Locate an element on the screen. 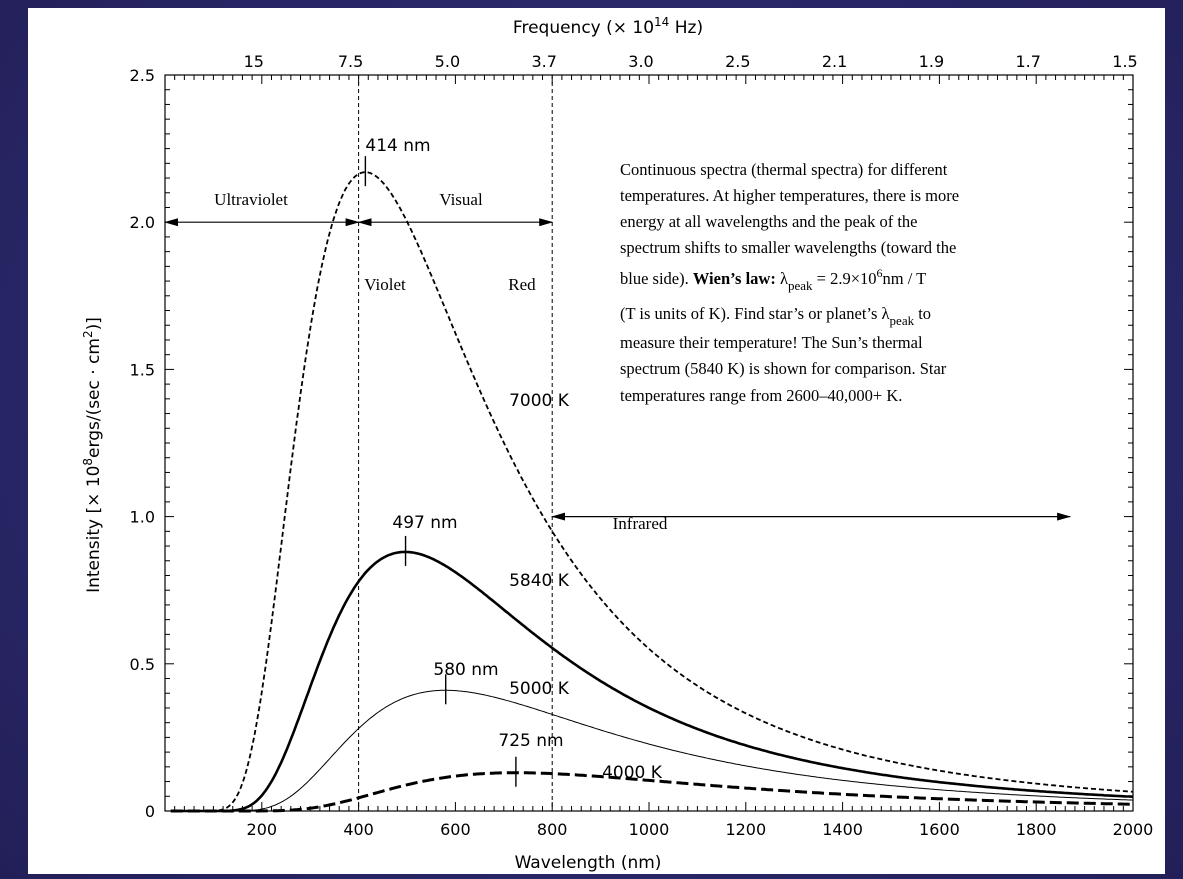 Image resolution: width=1183 pixels, height=879 pixels. y-axis-title-end: )] is located at coordinates (94, 323).